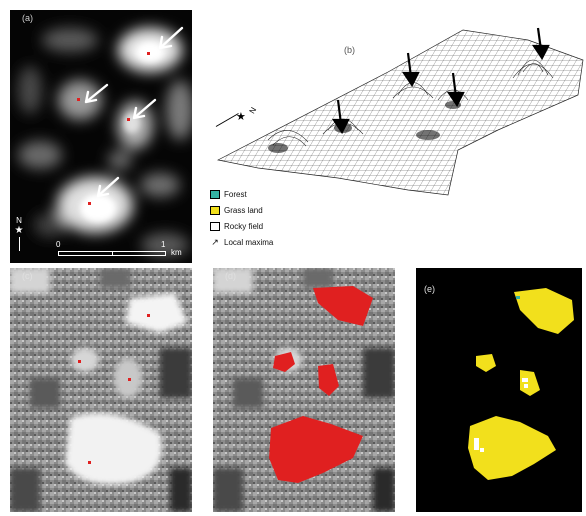 The image size is (586, 516). Describe the element at coordinates (19, 230) in the screenshot. I see `north-star-icon: ★` at that location.